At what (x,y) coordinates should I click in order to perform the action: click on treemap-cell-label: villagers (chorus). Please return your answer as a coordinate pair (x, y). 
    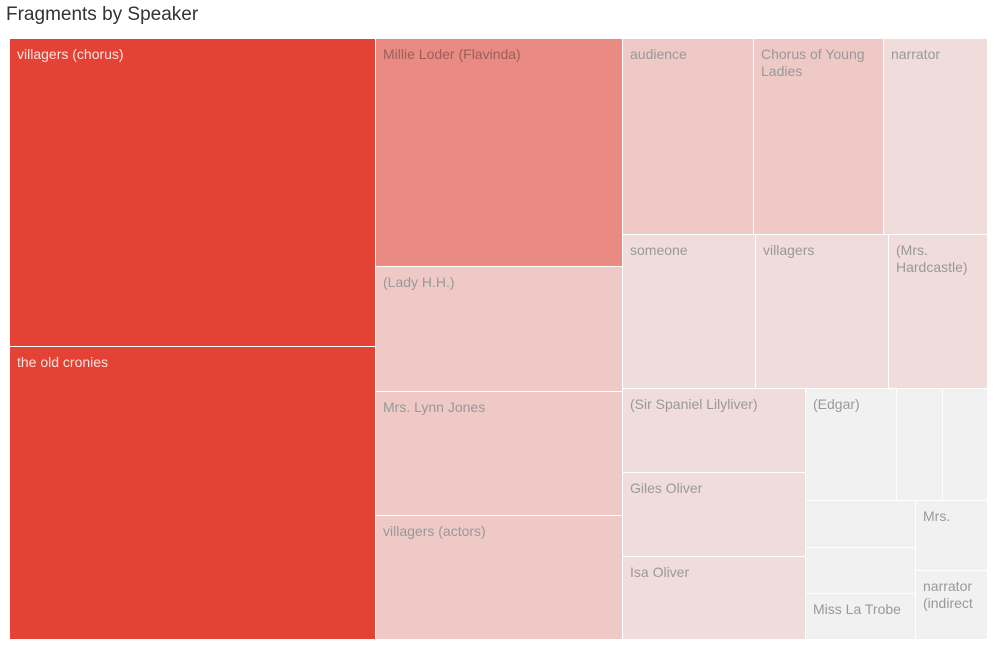
    Looking at the image, I should click on (70, 54).